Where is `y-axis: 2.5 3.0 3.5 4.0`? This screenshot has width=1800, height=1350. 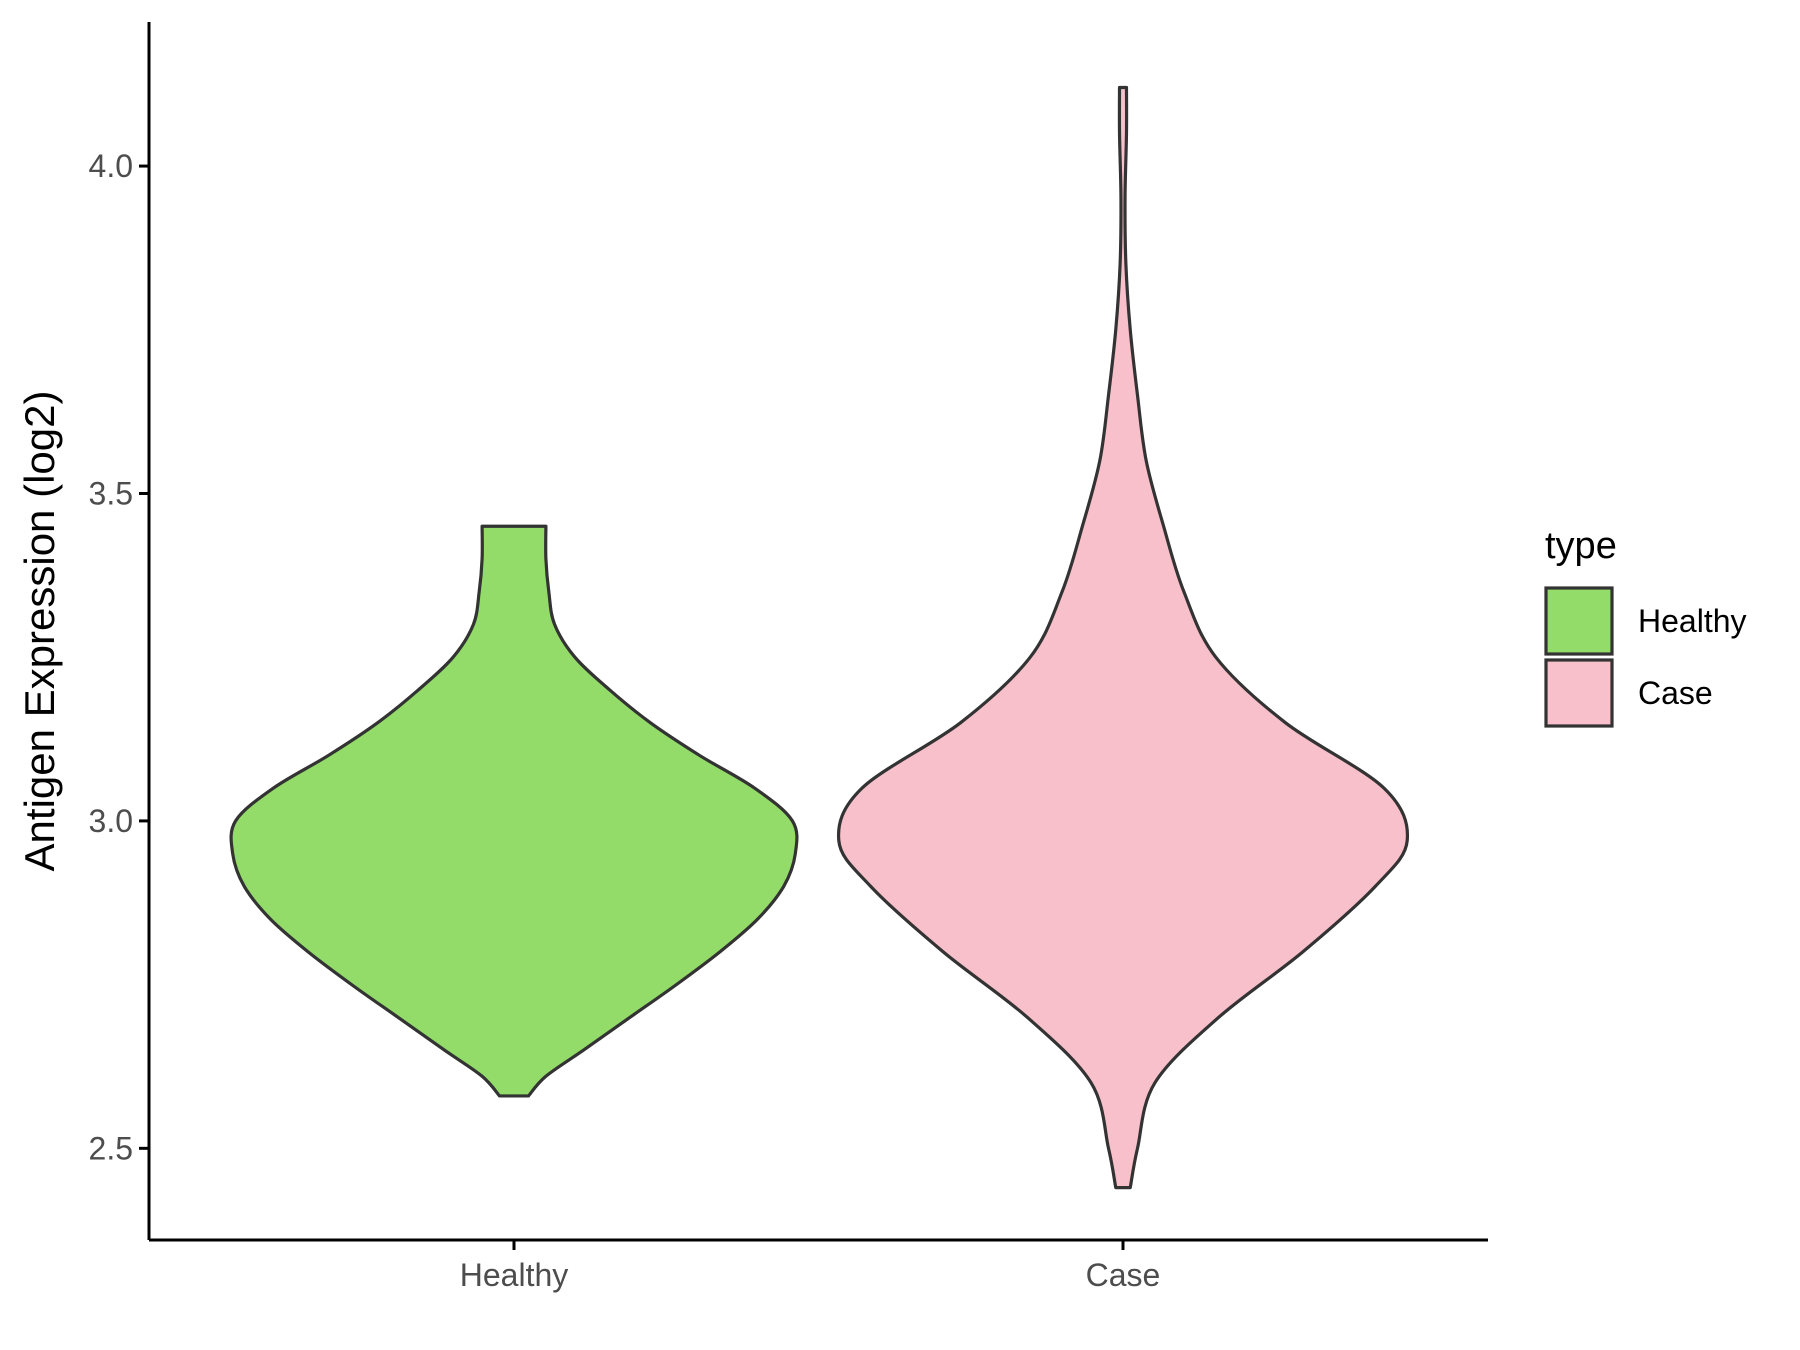 y-axis: 2.5 3.0 3.5 4.0 is located at coordinates (120, 631).